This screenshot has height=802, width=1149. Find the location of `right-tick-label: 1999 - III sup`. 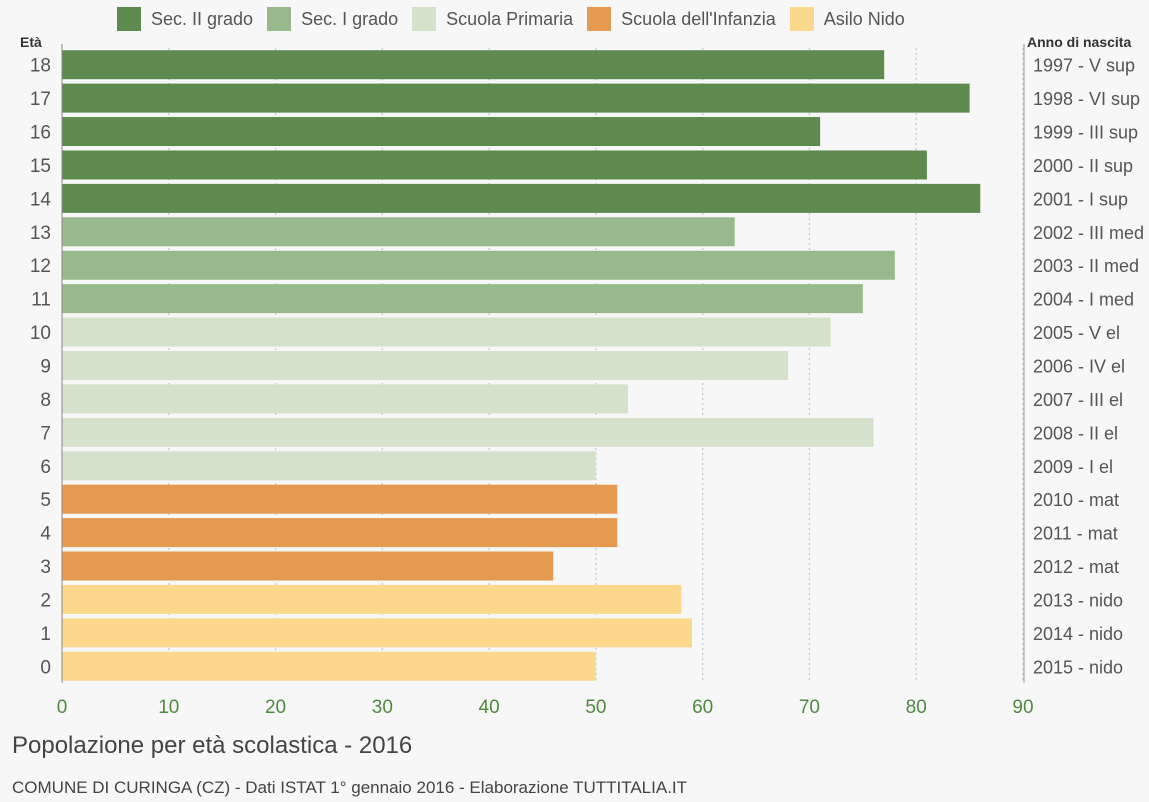

right-tick-label: 1999 - III sup is located at coordinates (1085, 133).